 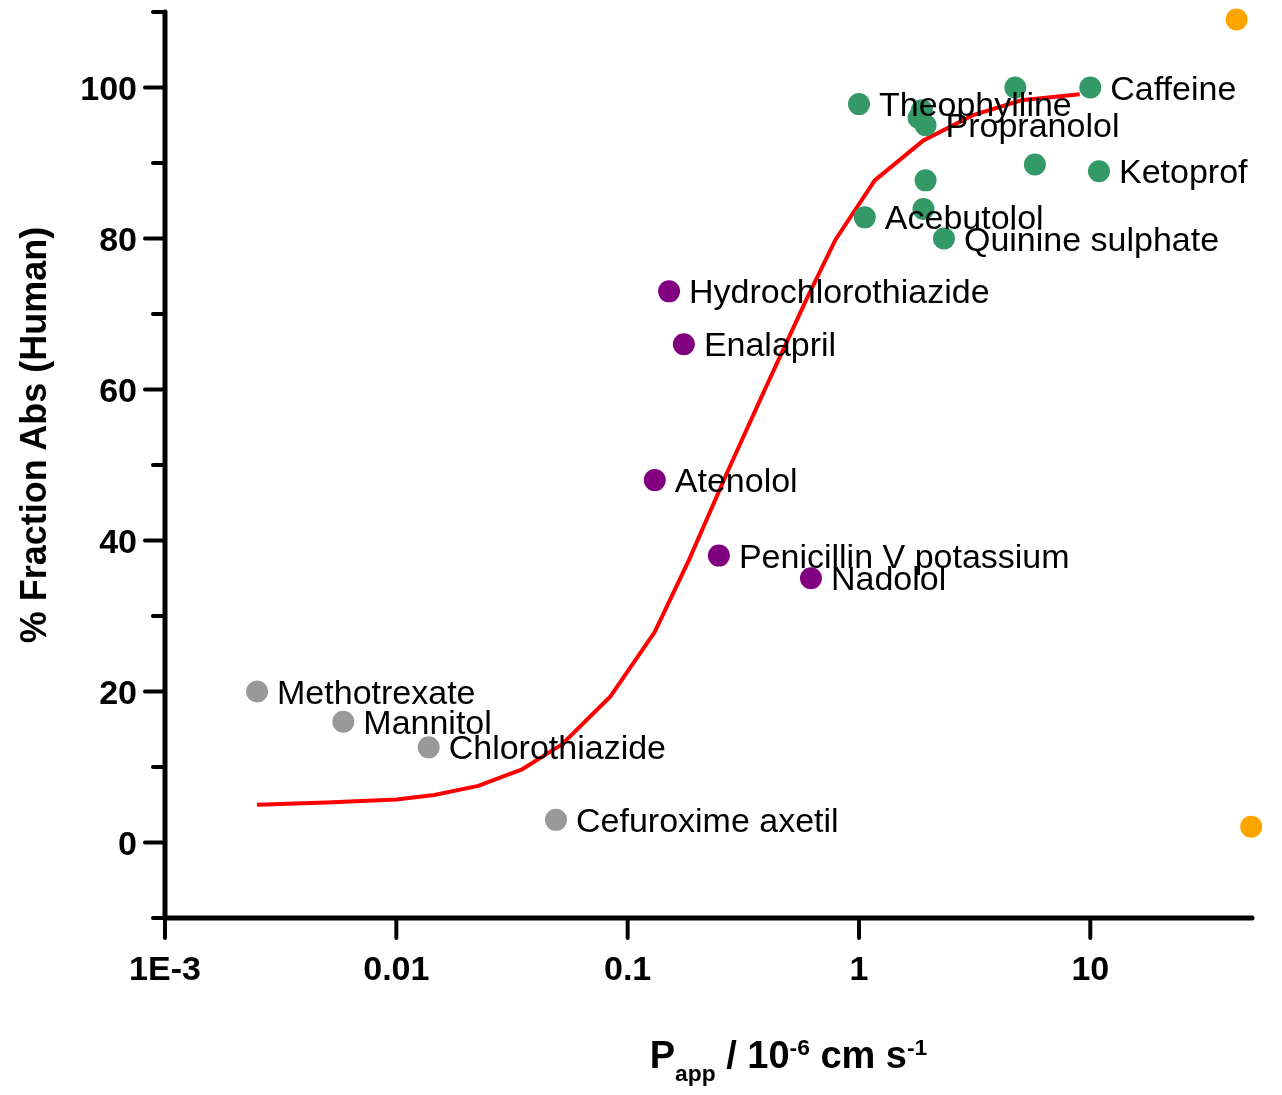 What do you see at coordinates (788, 1060) in the screenshot?
I see `x-axis-title: P$_{app}$ / 10$^{-6}$ cm s$^{-1}$` at bounding box center [788, 1060].